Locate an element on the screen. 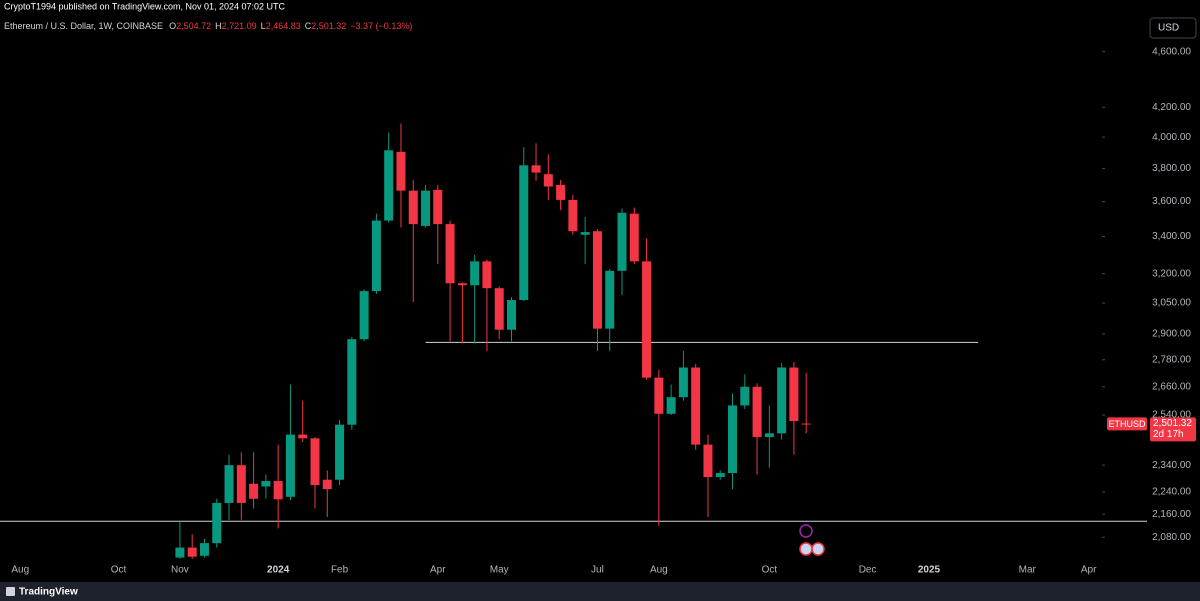 This screenshot has width=1200, height=601. x-tick-label: 2024 is located at coordinates (278, 570).